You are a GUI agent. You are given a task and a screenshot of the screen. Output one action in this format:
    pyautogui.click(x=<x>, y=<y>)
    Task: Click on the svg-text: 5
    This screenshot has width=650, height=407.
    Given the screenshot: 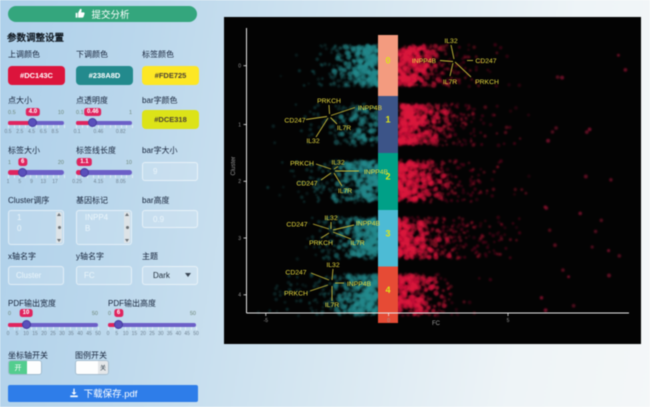 What is the action you would take?
    pyautogui.click(x=508, y=321)
    